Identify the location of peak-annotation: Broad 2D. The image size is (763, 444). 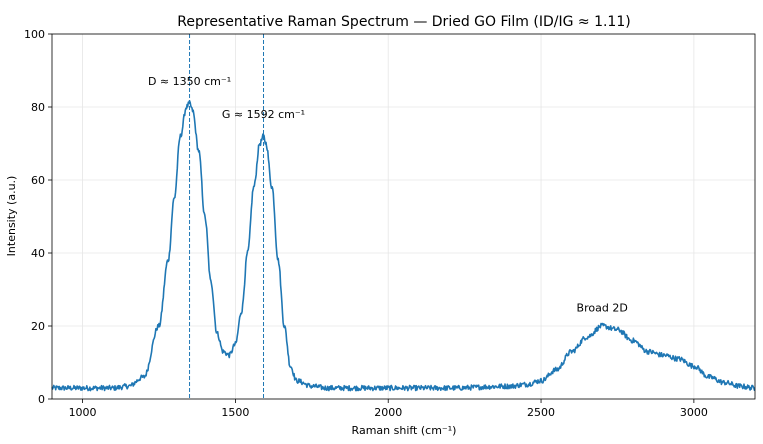
(602, 307).